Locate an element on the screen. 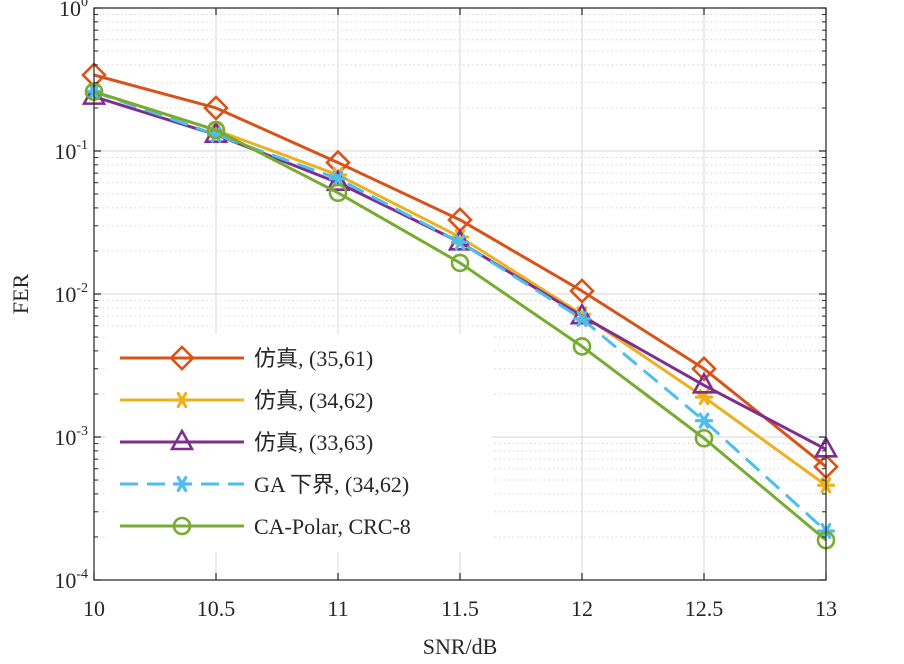 This screenshot has height=664, width=904. y-tick-label: 10⁻¹ is located at coordinates (71, 151).